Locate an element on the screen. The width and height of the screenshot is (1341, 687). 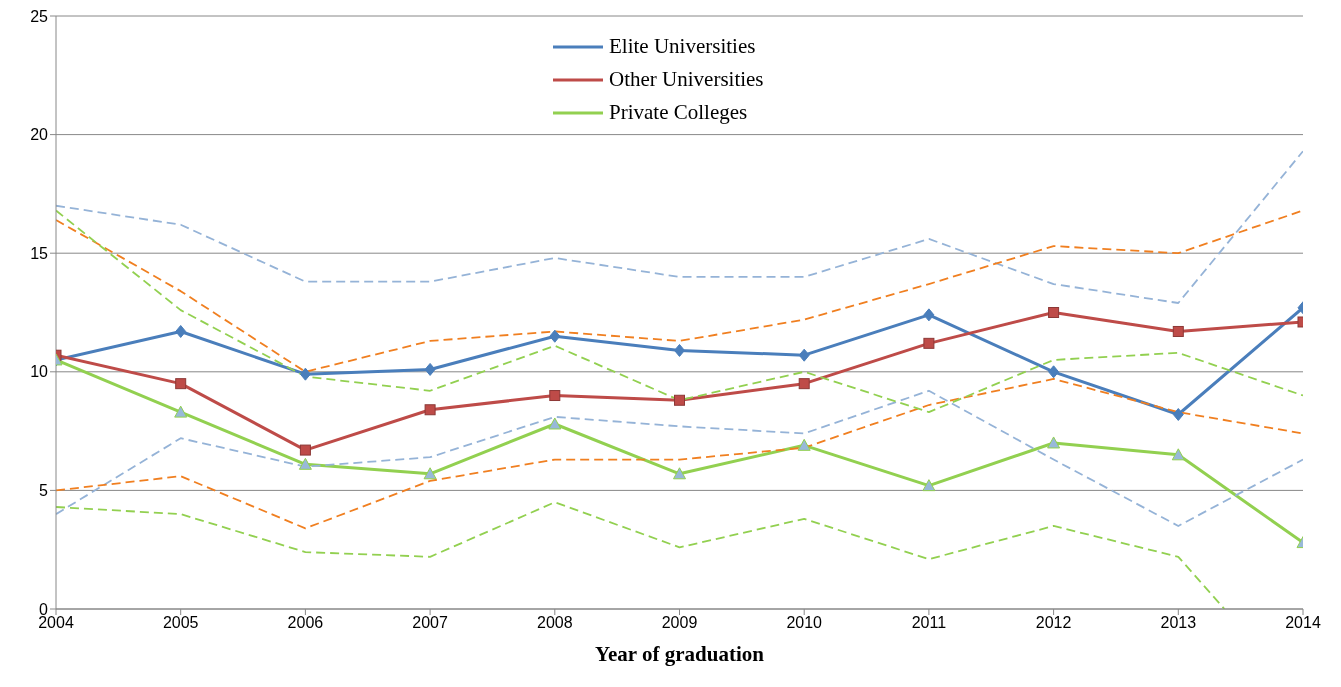
x-tick-label: 2014 is located at coordinates (1303, 623).